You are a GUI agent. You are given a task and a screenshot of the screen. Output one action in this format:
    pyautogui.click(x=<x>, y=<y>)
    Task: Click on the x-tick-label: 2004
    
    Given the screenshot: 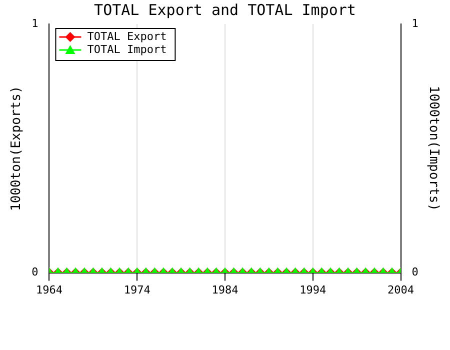 What is the action you would take?
    pyautogui.click(x=401, y=289)
    